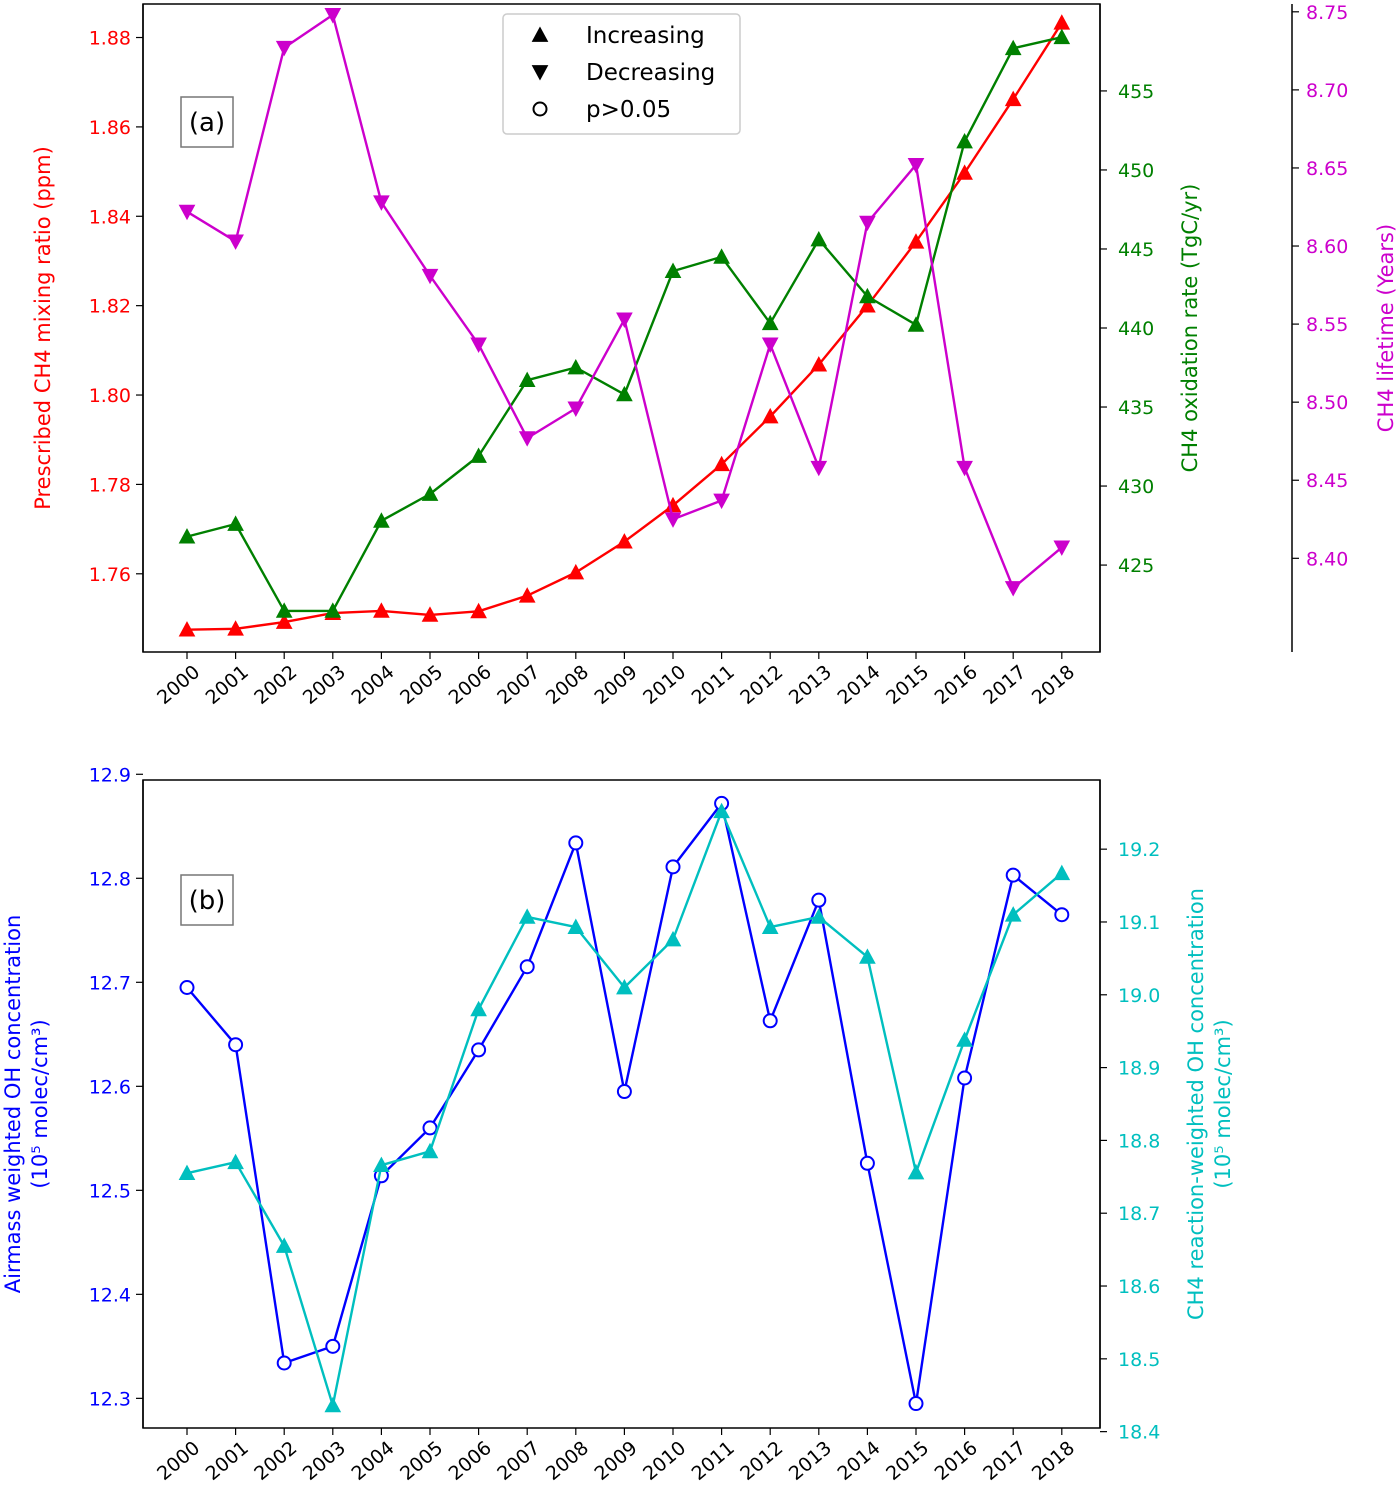 This screenshot has height=1492, width=1400. I want to click on x-tick-label: 2001, so click(227, 685).